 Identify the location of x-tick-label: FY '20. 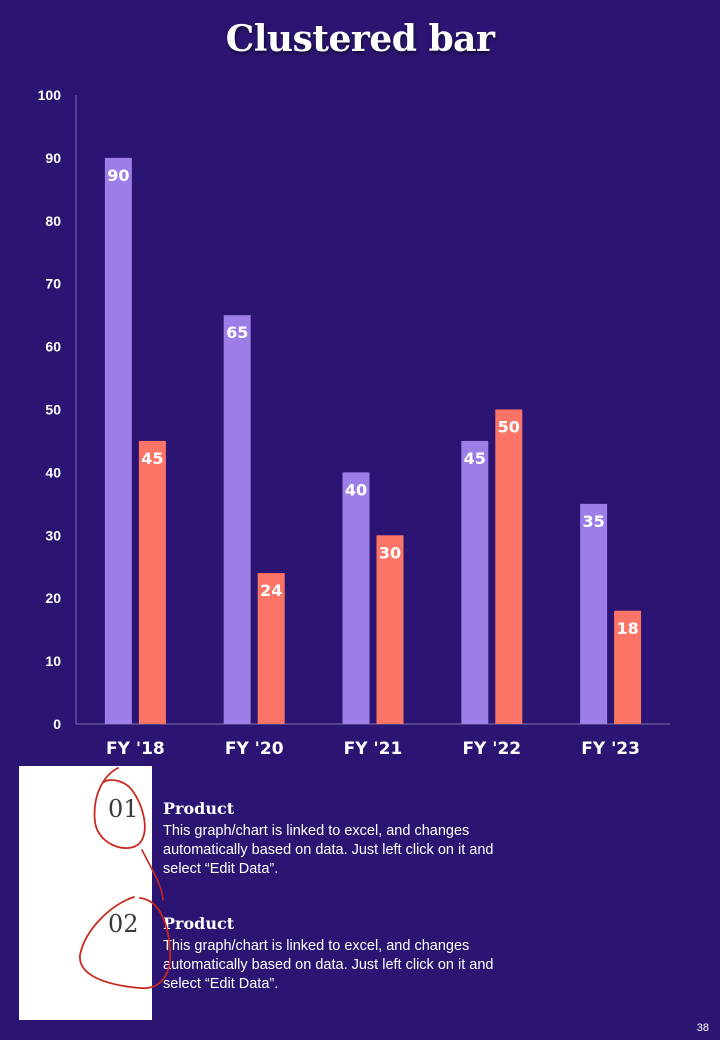
(254, 749).